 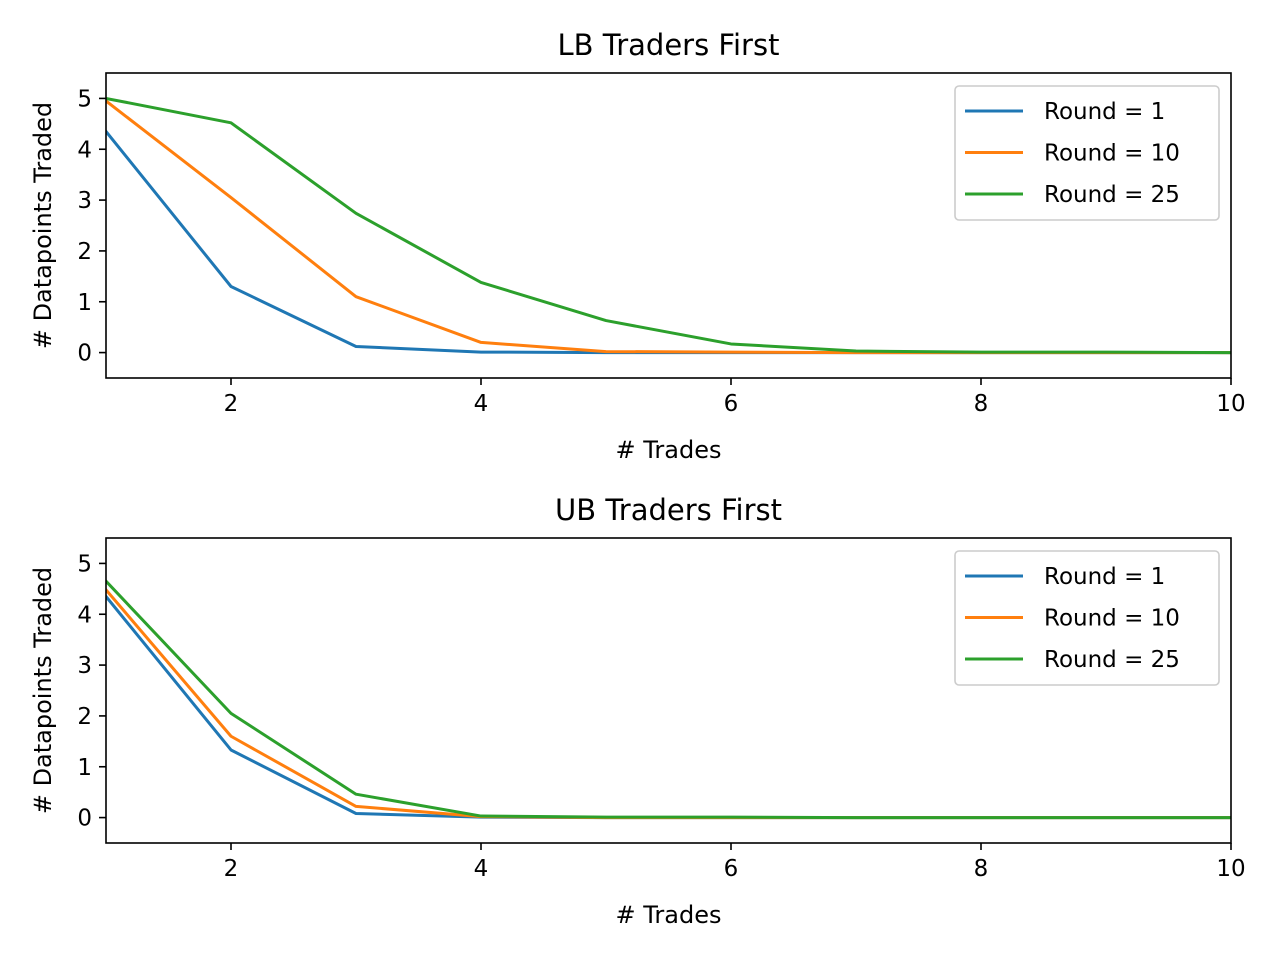 I want to click on chart-title: LB Traders First, so click(x=669, y=45).